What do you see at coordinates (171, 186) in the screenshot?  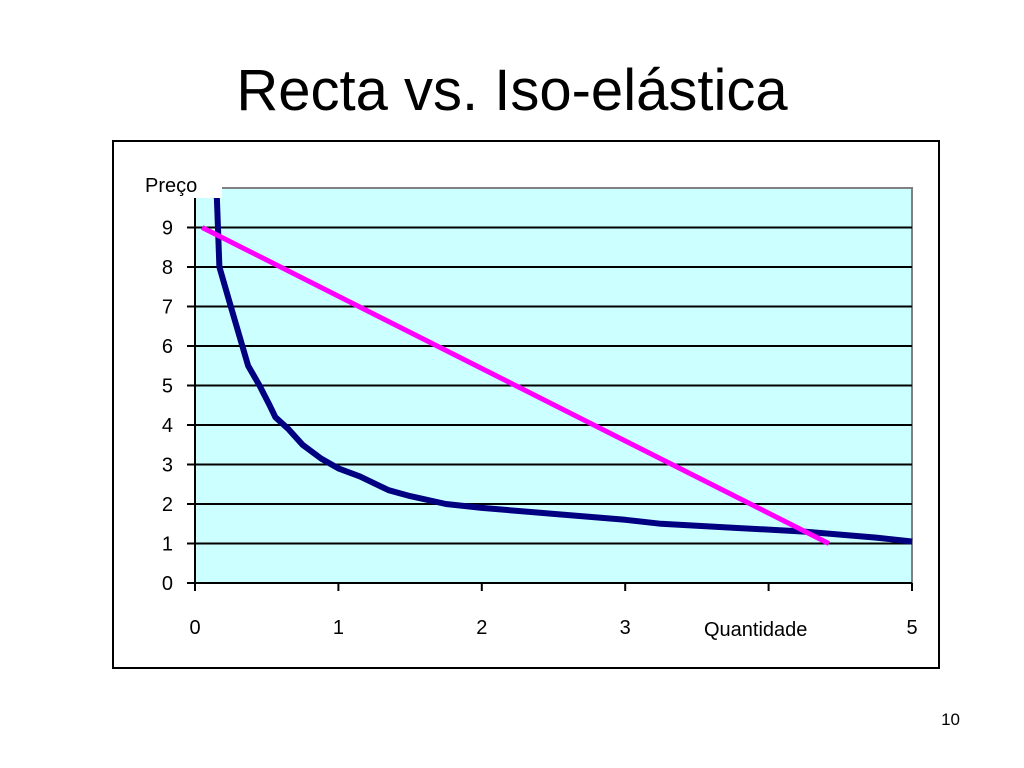 I see `y-axis-label: Preço` at bounding box center [171, 186].